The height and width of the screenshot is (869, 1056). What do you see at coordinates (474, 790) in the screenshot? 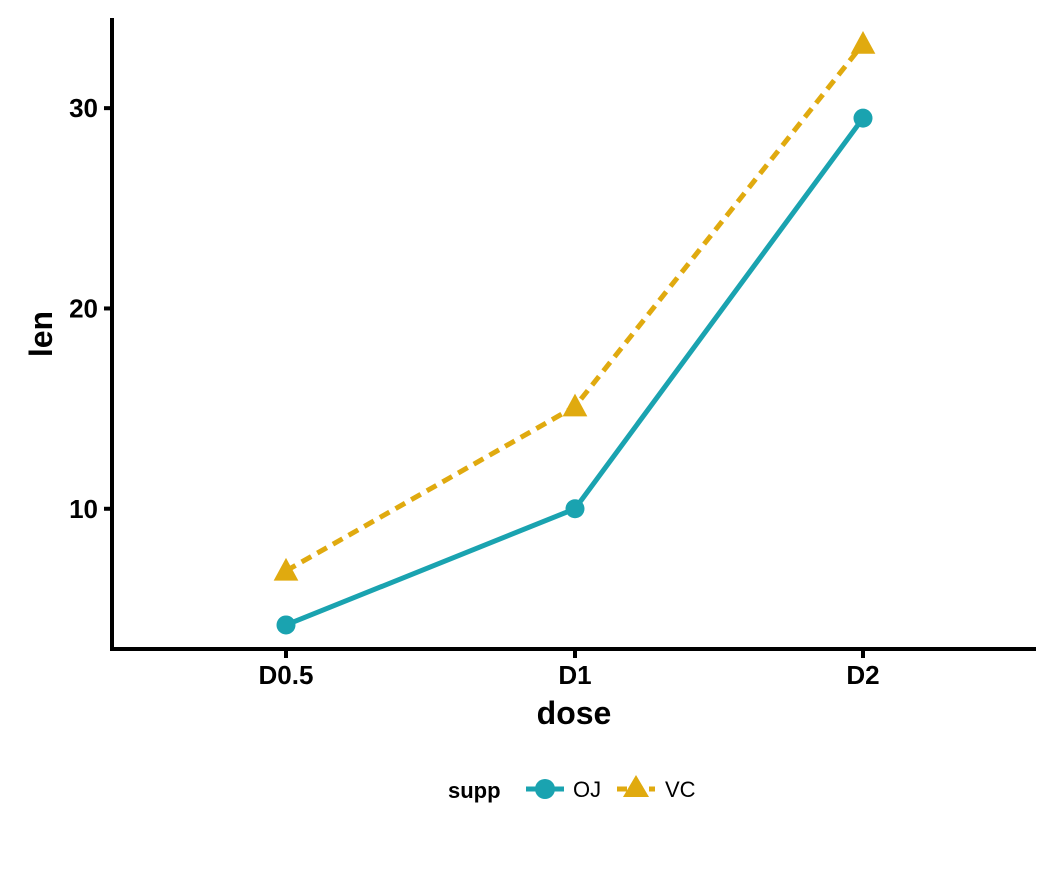
I see `legend-title: supp` at bounding box center [474, 790].